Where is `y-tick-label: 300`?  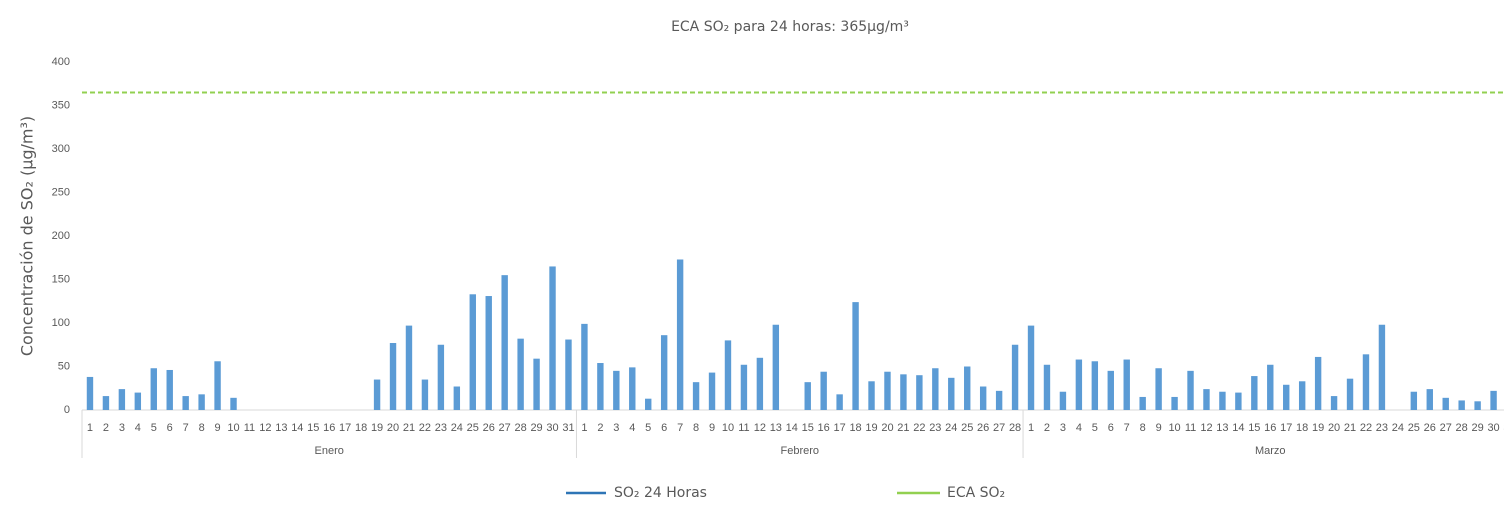
y-tick-label: 300 is located at coordinates (61, 149).